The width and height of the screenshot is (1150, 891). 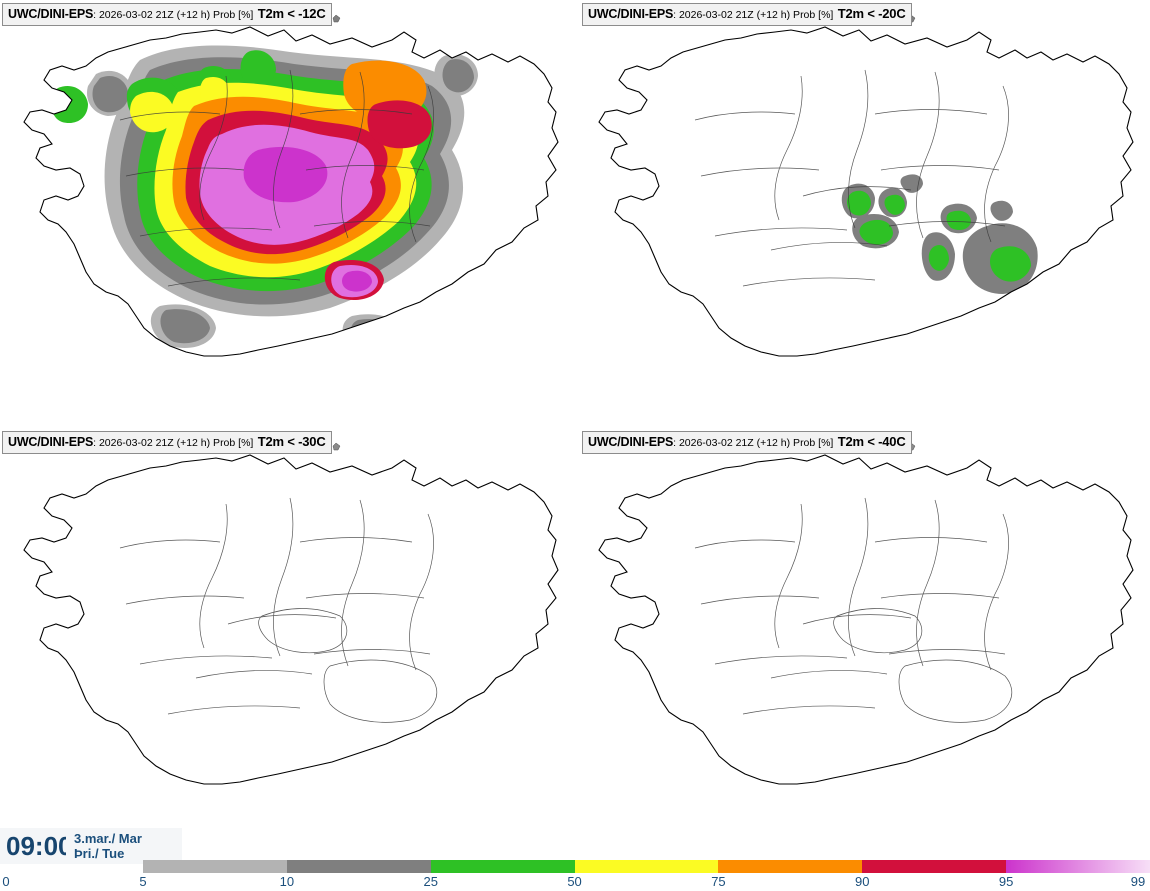 I want to click on colorbar-tick-75: 75, so click(x=718, y=881).